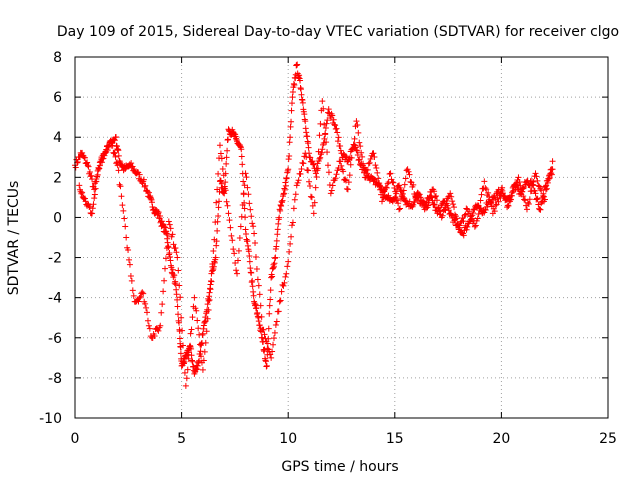  What do you see at coordinates (14, 238) in the screenshot?
I see `y-axis-title: SDTVAR / TECUs` at bounding box center [14, 238].